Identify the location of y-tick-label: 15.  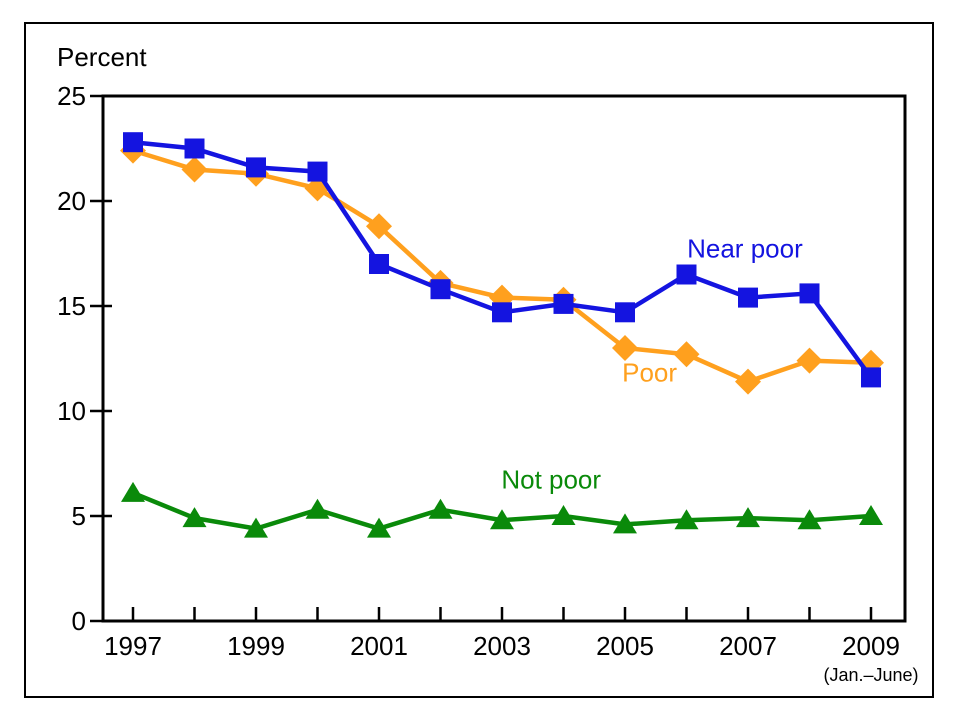
(71, 306).